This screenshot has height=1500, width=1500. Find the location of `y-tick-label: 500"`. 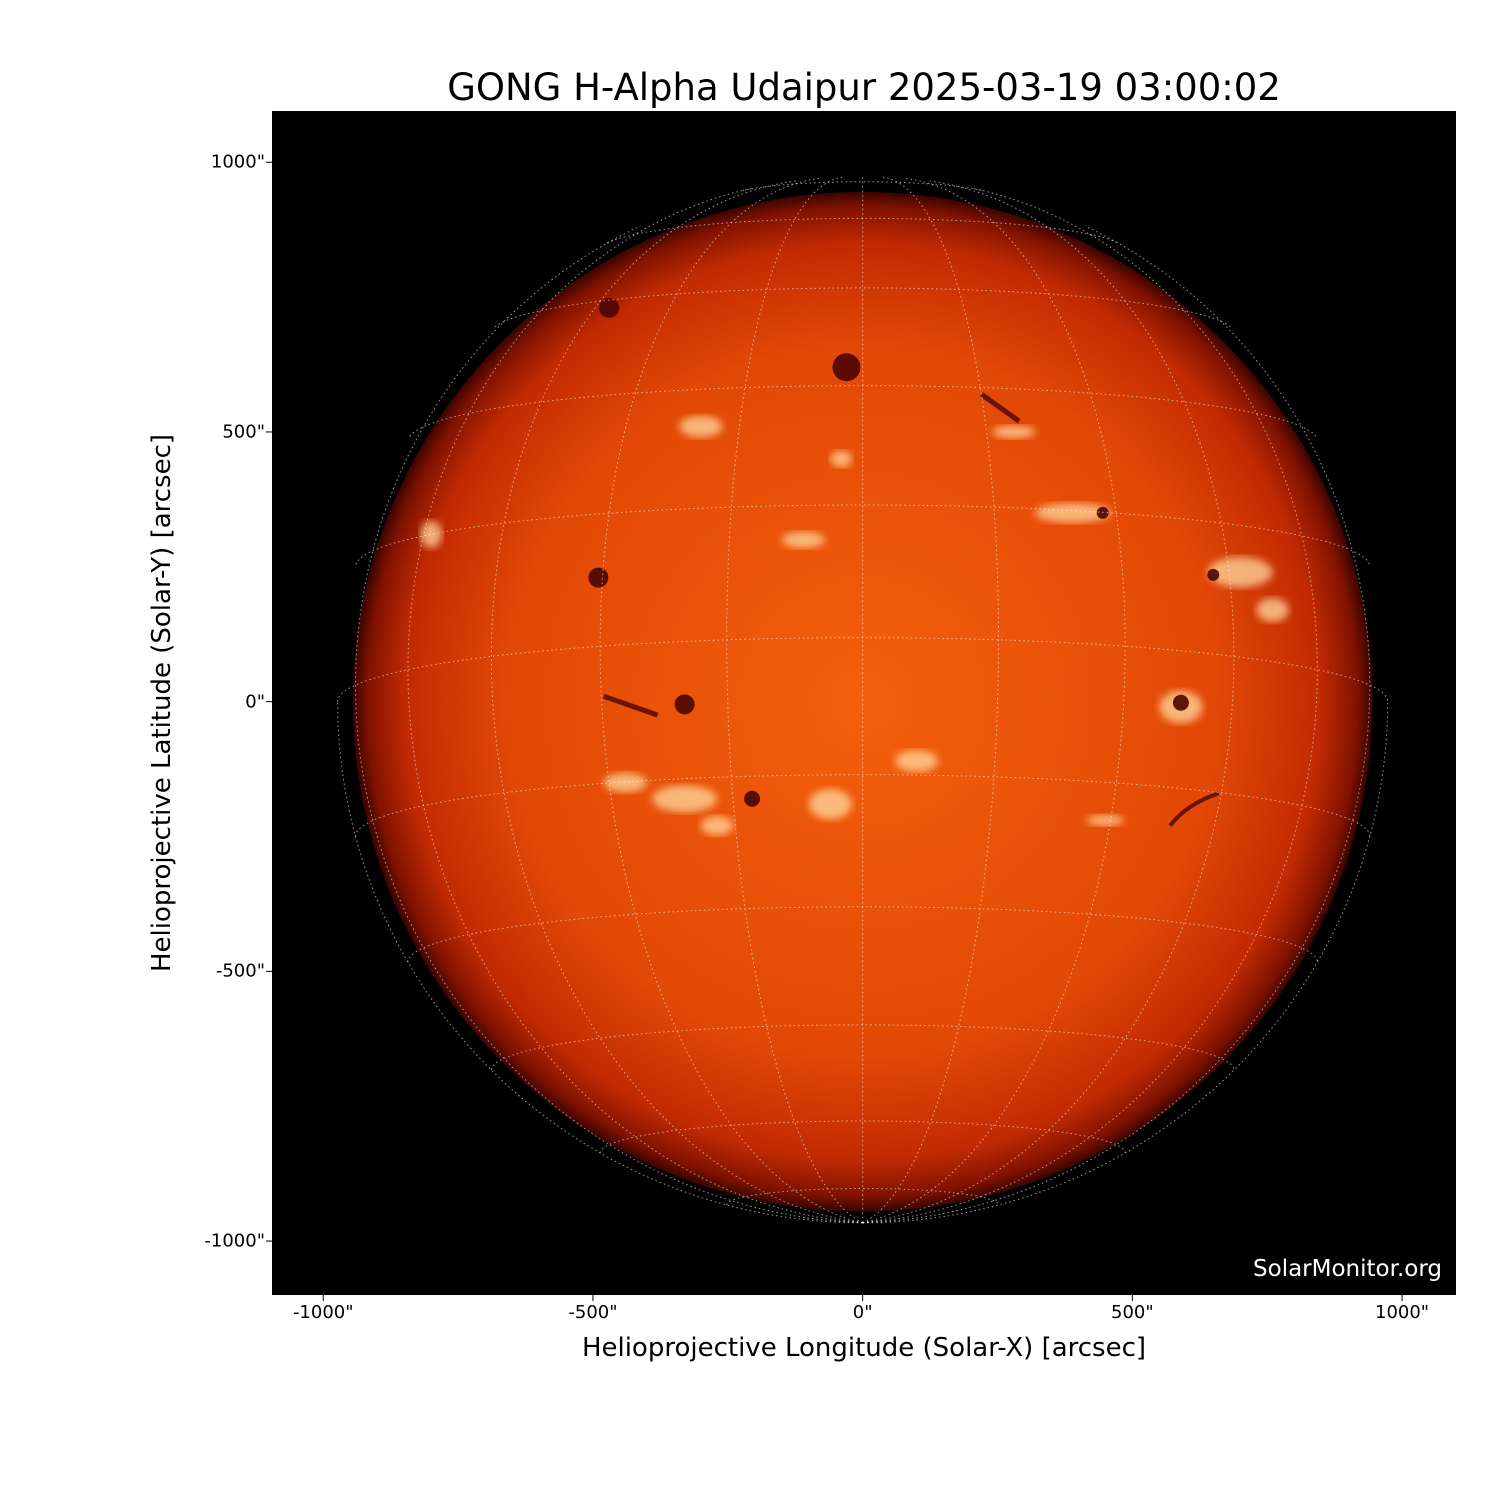

y-tick-label: 500" is located at coordinates (243, 432).